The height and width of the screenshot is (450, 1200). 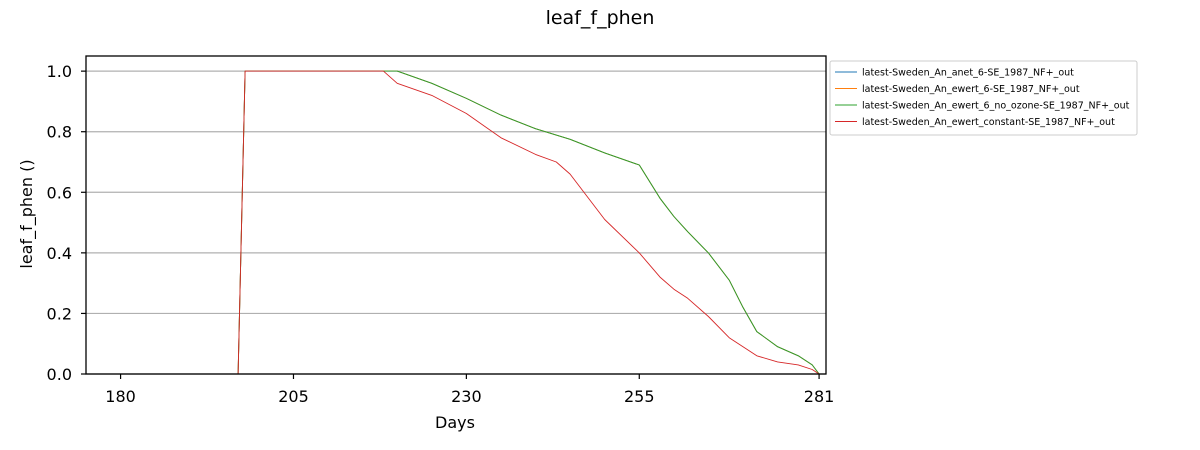 I want to click on y-tick-label: 0.4, so click(x=59, y=253).